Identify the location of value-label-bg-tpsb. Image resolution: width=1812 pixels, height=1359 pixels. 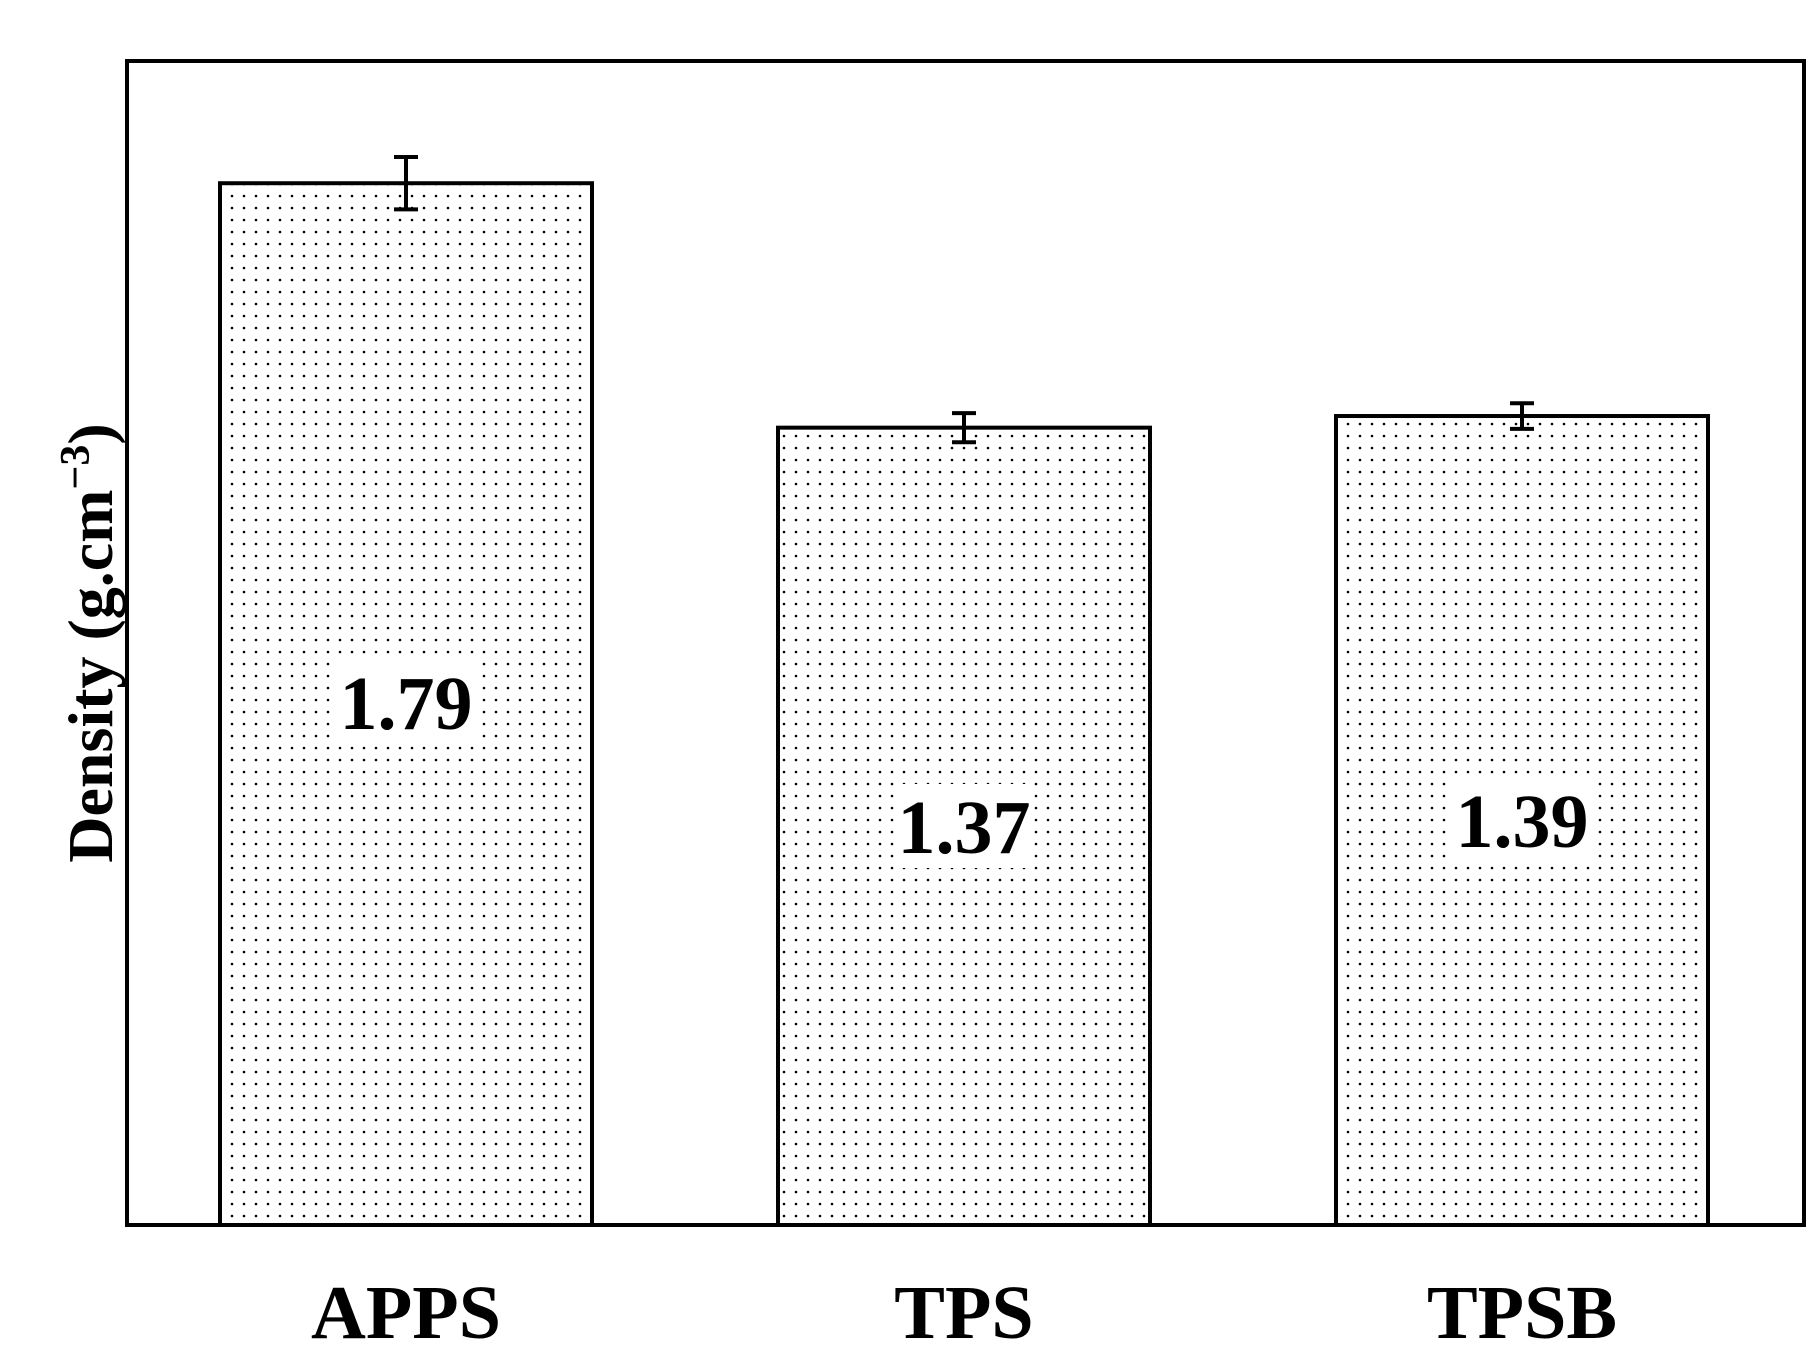
(1522, 820).